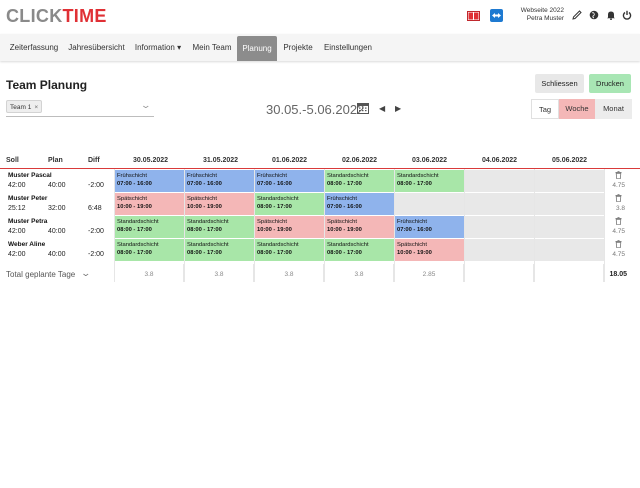 The image size is (640, 488). I want to click on soll-value: 25:12, so click(17, 208).